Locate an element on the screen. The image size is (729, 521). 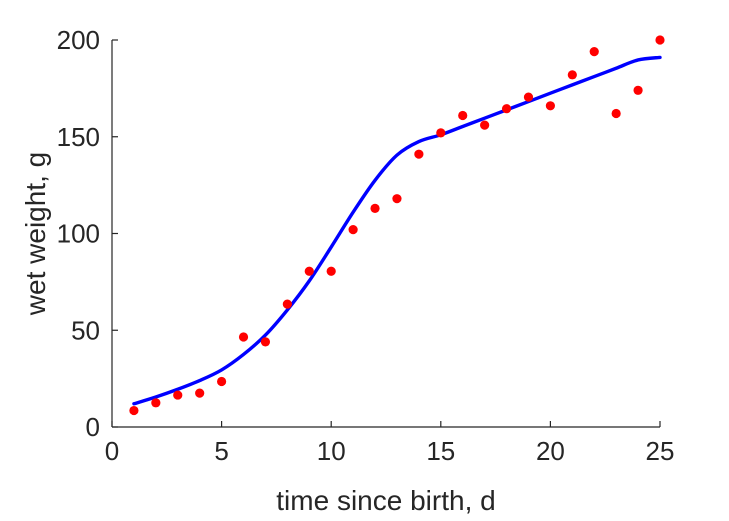
x-tick-label: 10 is located at coordinates (331, 451).